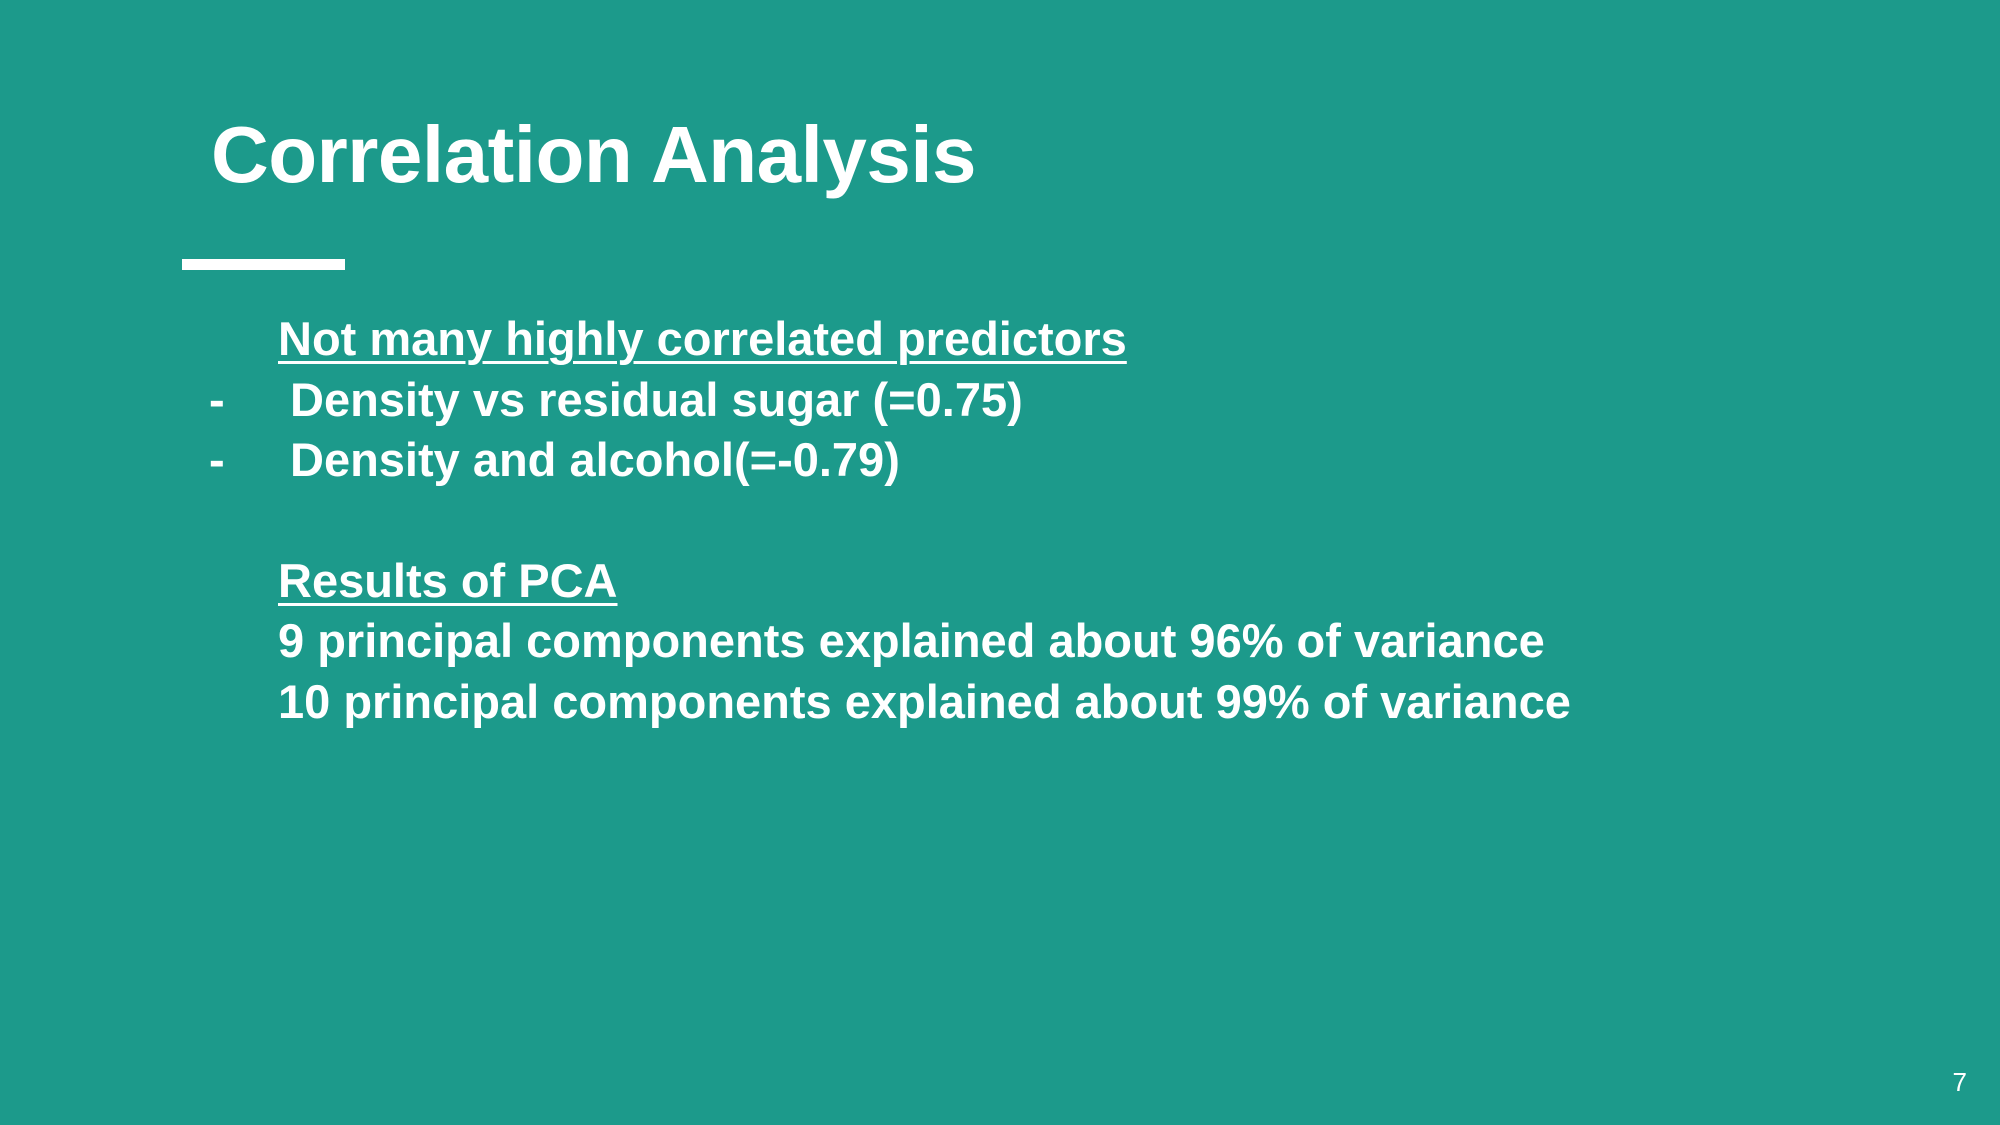 The height and width of the screenshot is (1125, 2000). What do you see at coordinates (594, 154) in the screenshot?
I see `slide-title: Correlation Analysis` at bounding box center [594, 154].